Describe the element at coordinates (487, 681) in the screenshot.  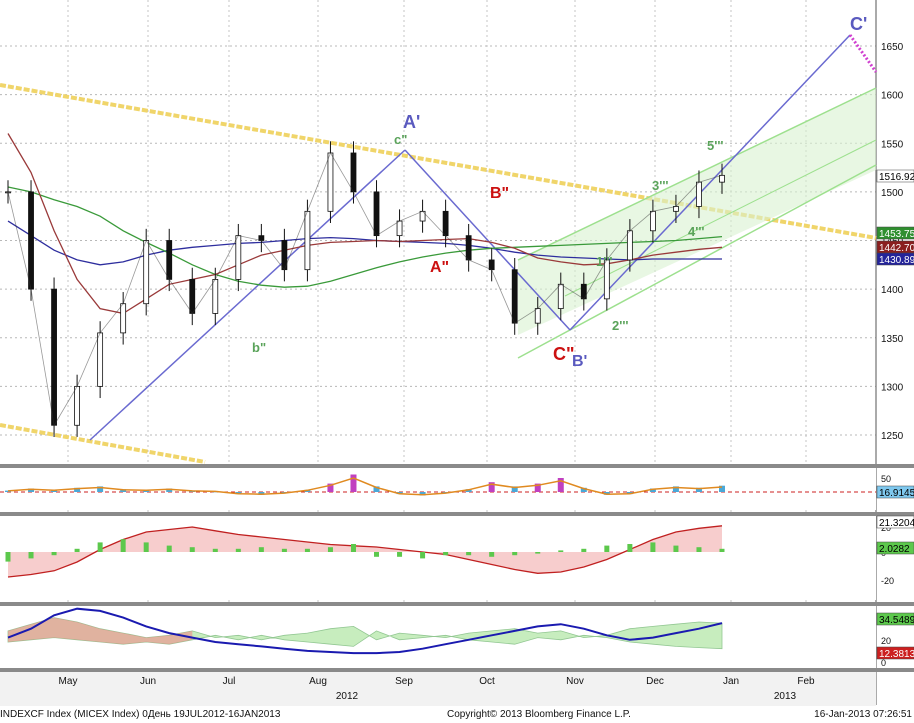
I see `x-tick-label: Oct` at that location.